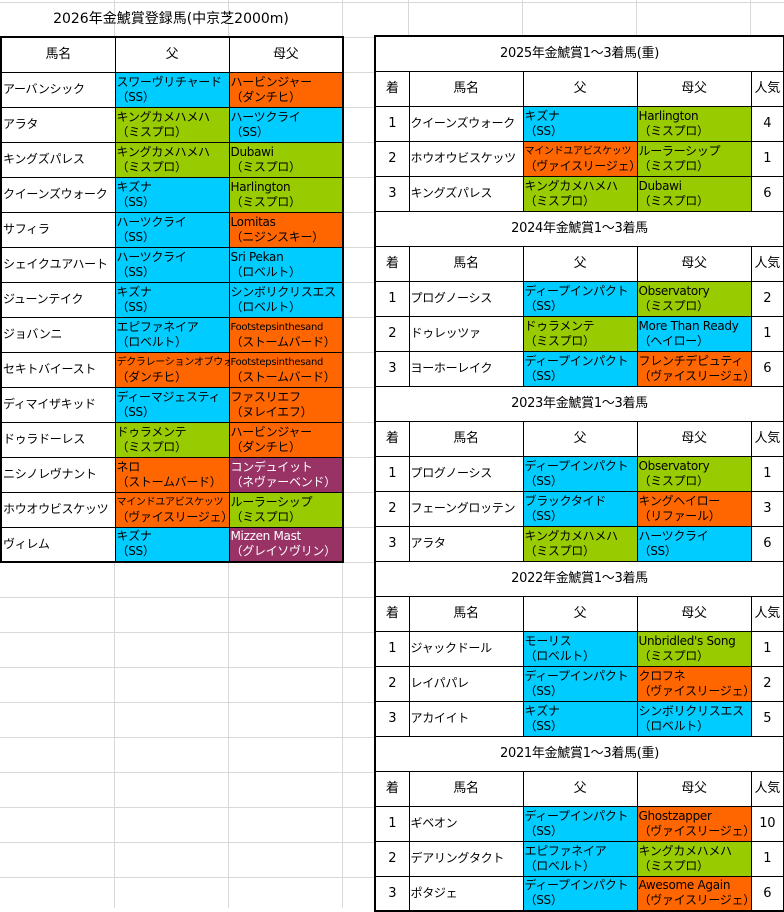 The width and height of the screenshot is (784, 912). Describe the element at coordinates (694, 823) in the screenshot. I see `broodmare-sire-cell: Ghostzapper （ヴァイスリージェ）` at that location.